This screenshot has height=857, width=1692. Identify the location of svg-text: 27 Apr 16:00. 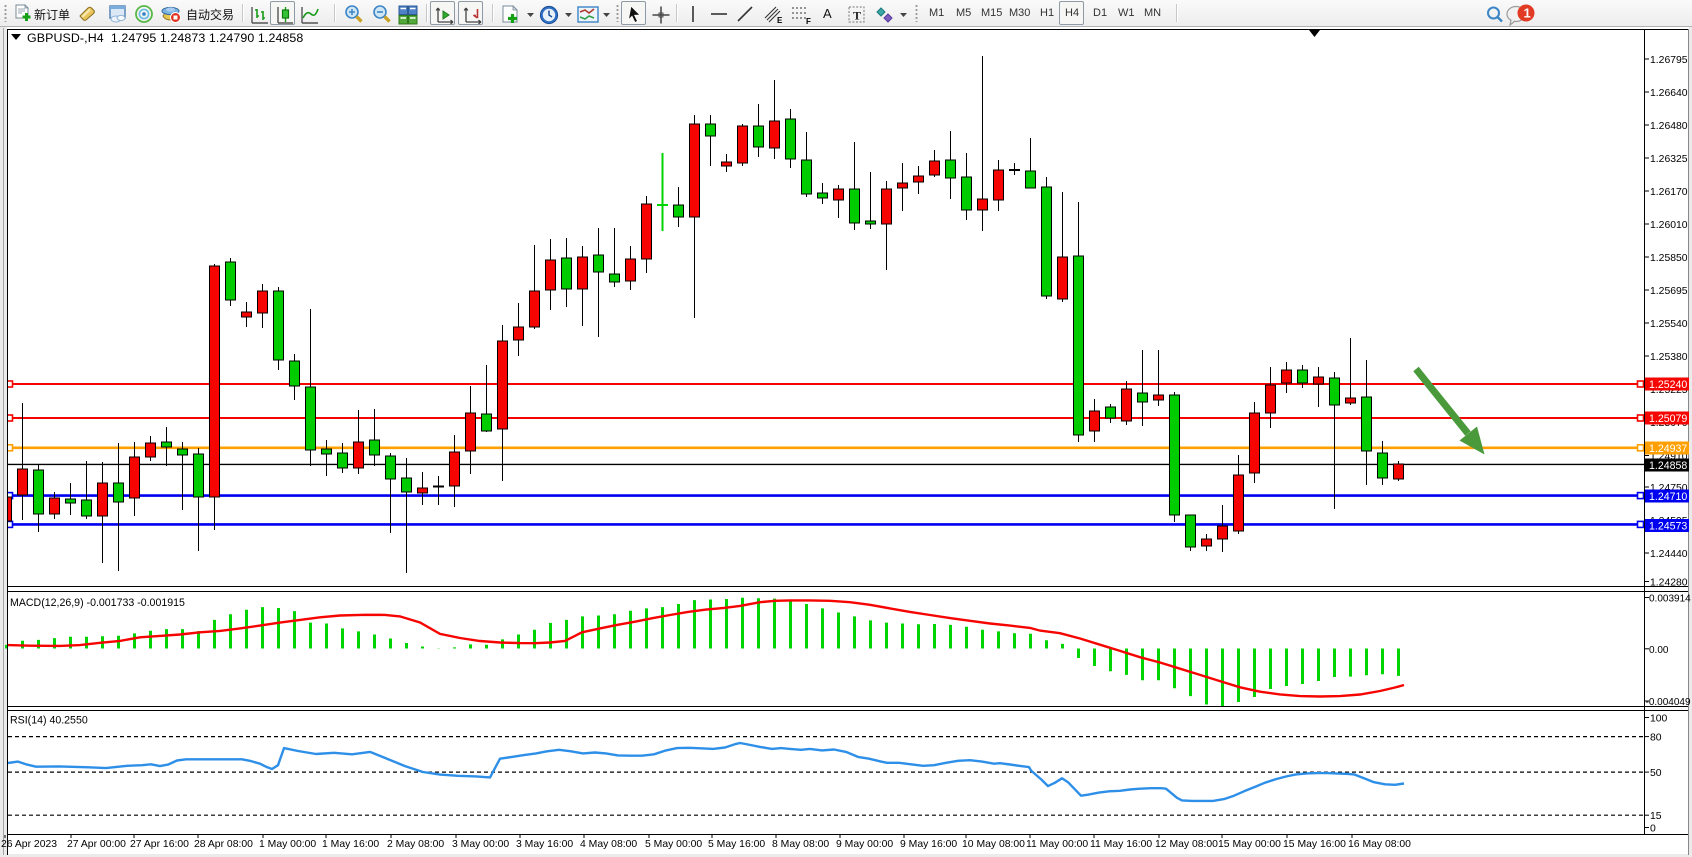
(159, 844).